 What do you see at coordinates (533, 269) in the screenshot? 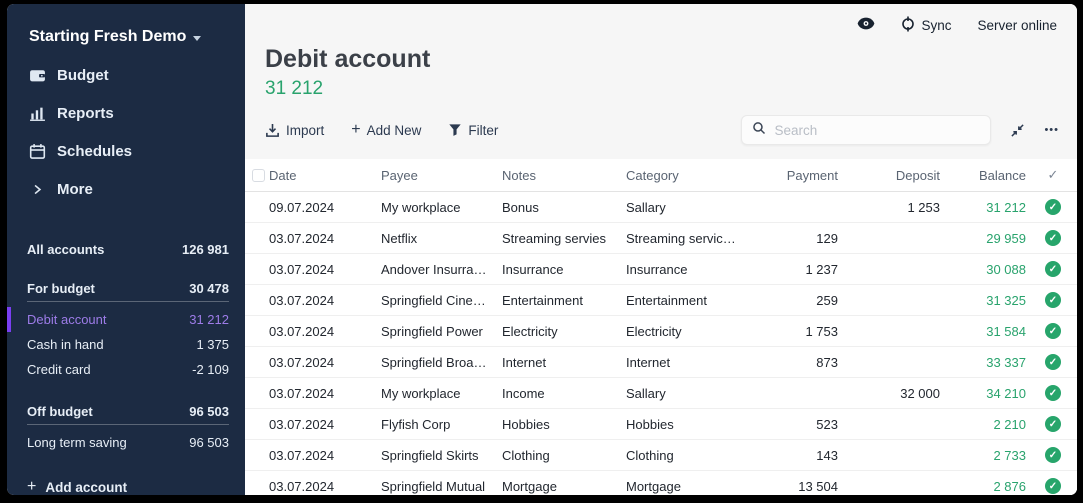
I see `cell-notes: Insurrance` at bounding box center [533, 269].